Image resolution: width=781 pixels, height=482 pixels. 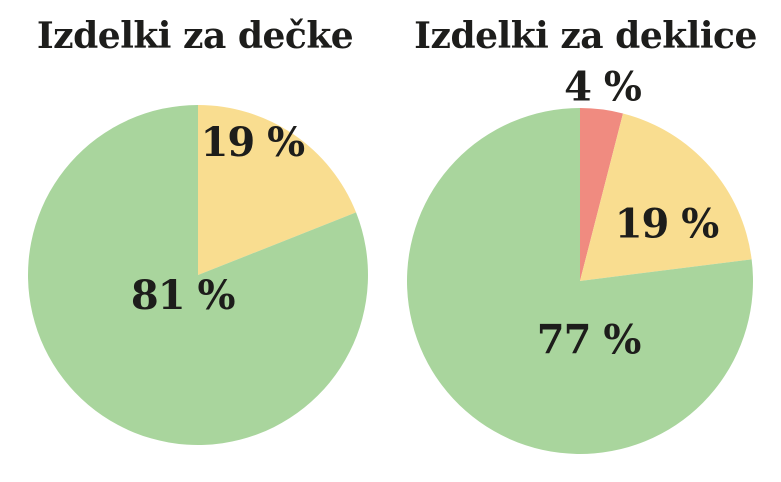 I want to click on chart-title-left: Izdelki za dečke, so click(x=195, y=36).